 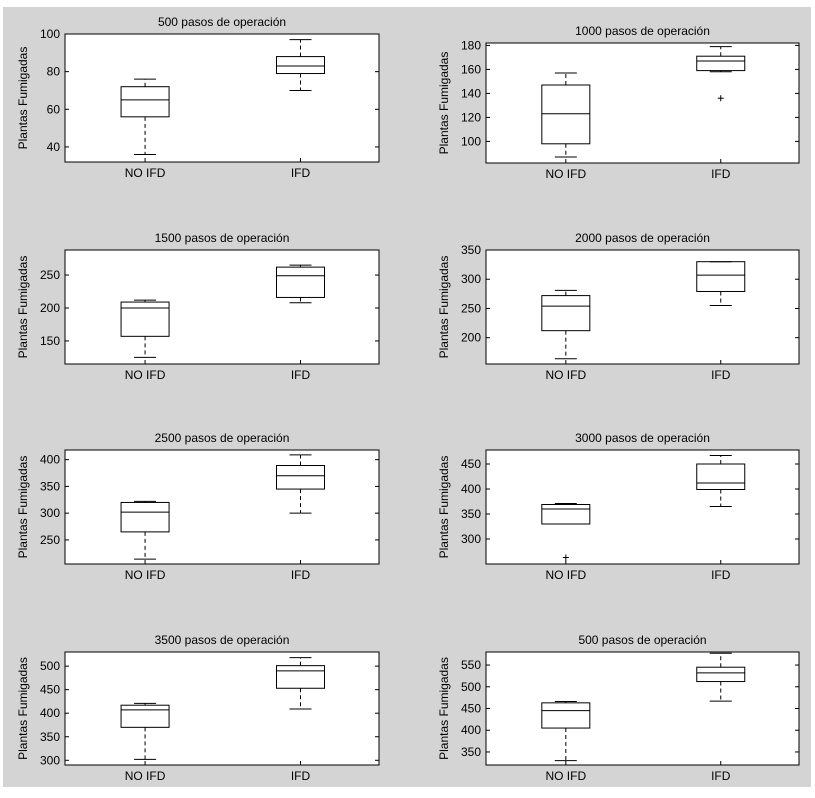 I want to click on panel-title: 3000 pasos de operación, so click(x=642, y=438).